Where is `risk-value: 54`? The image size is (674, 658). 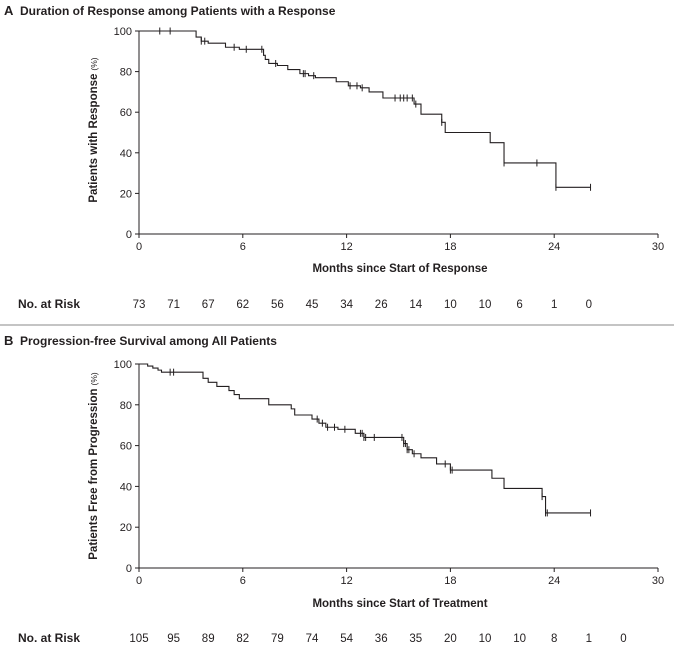 risk-value: 54 is located at coordinates (346, 639).